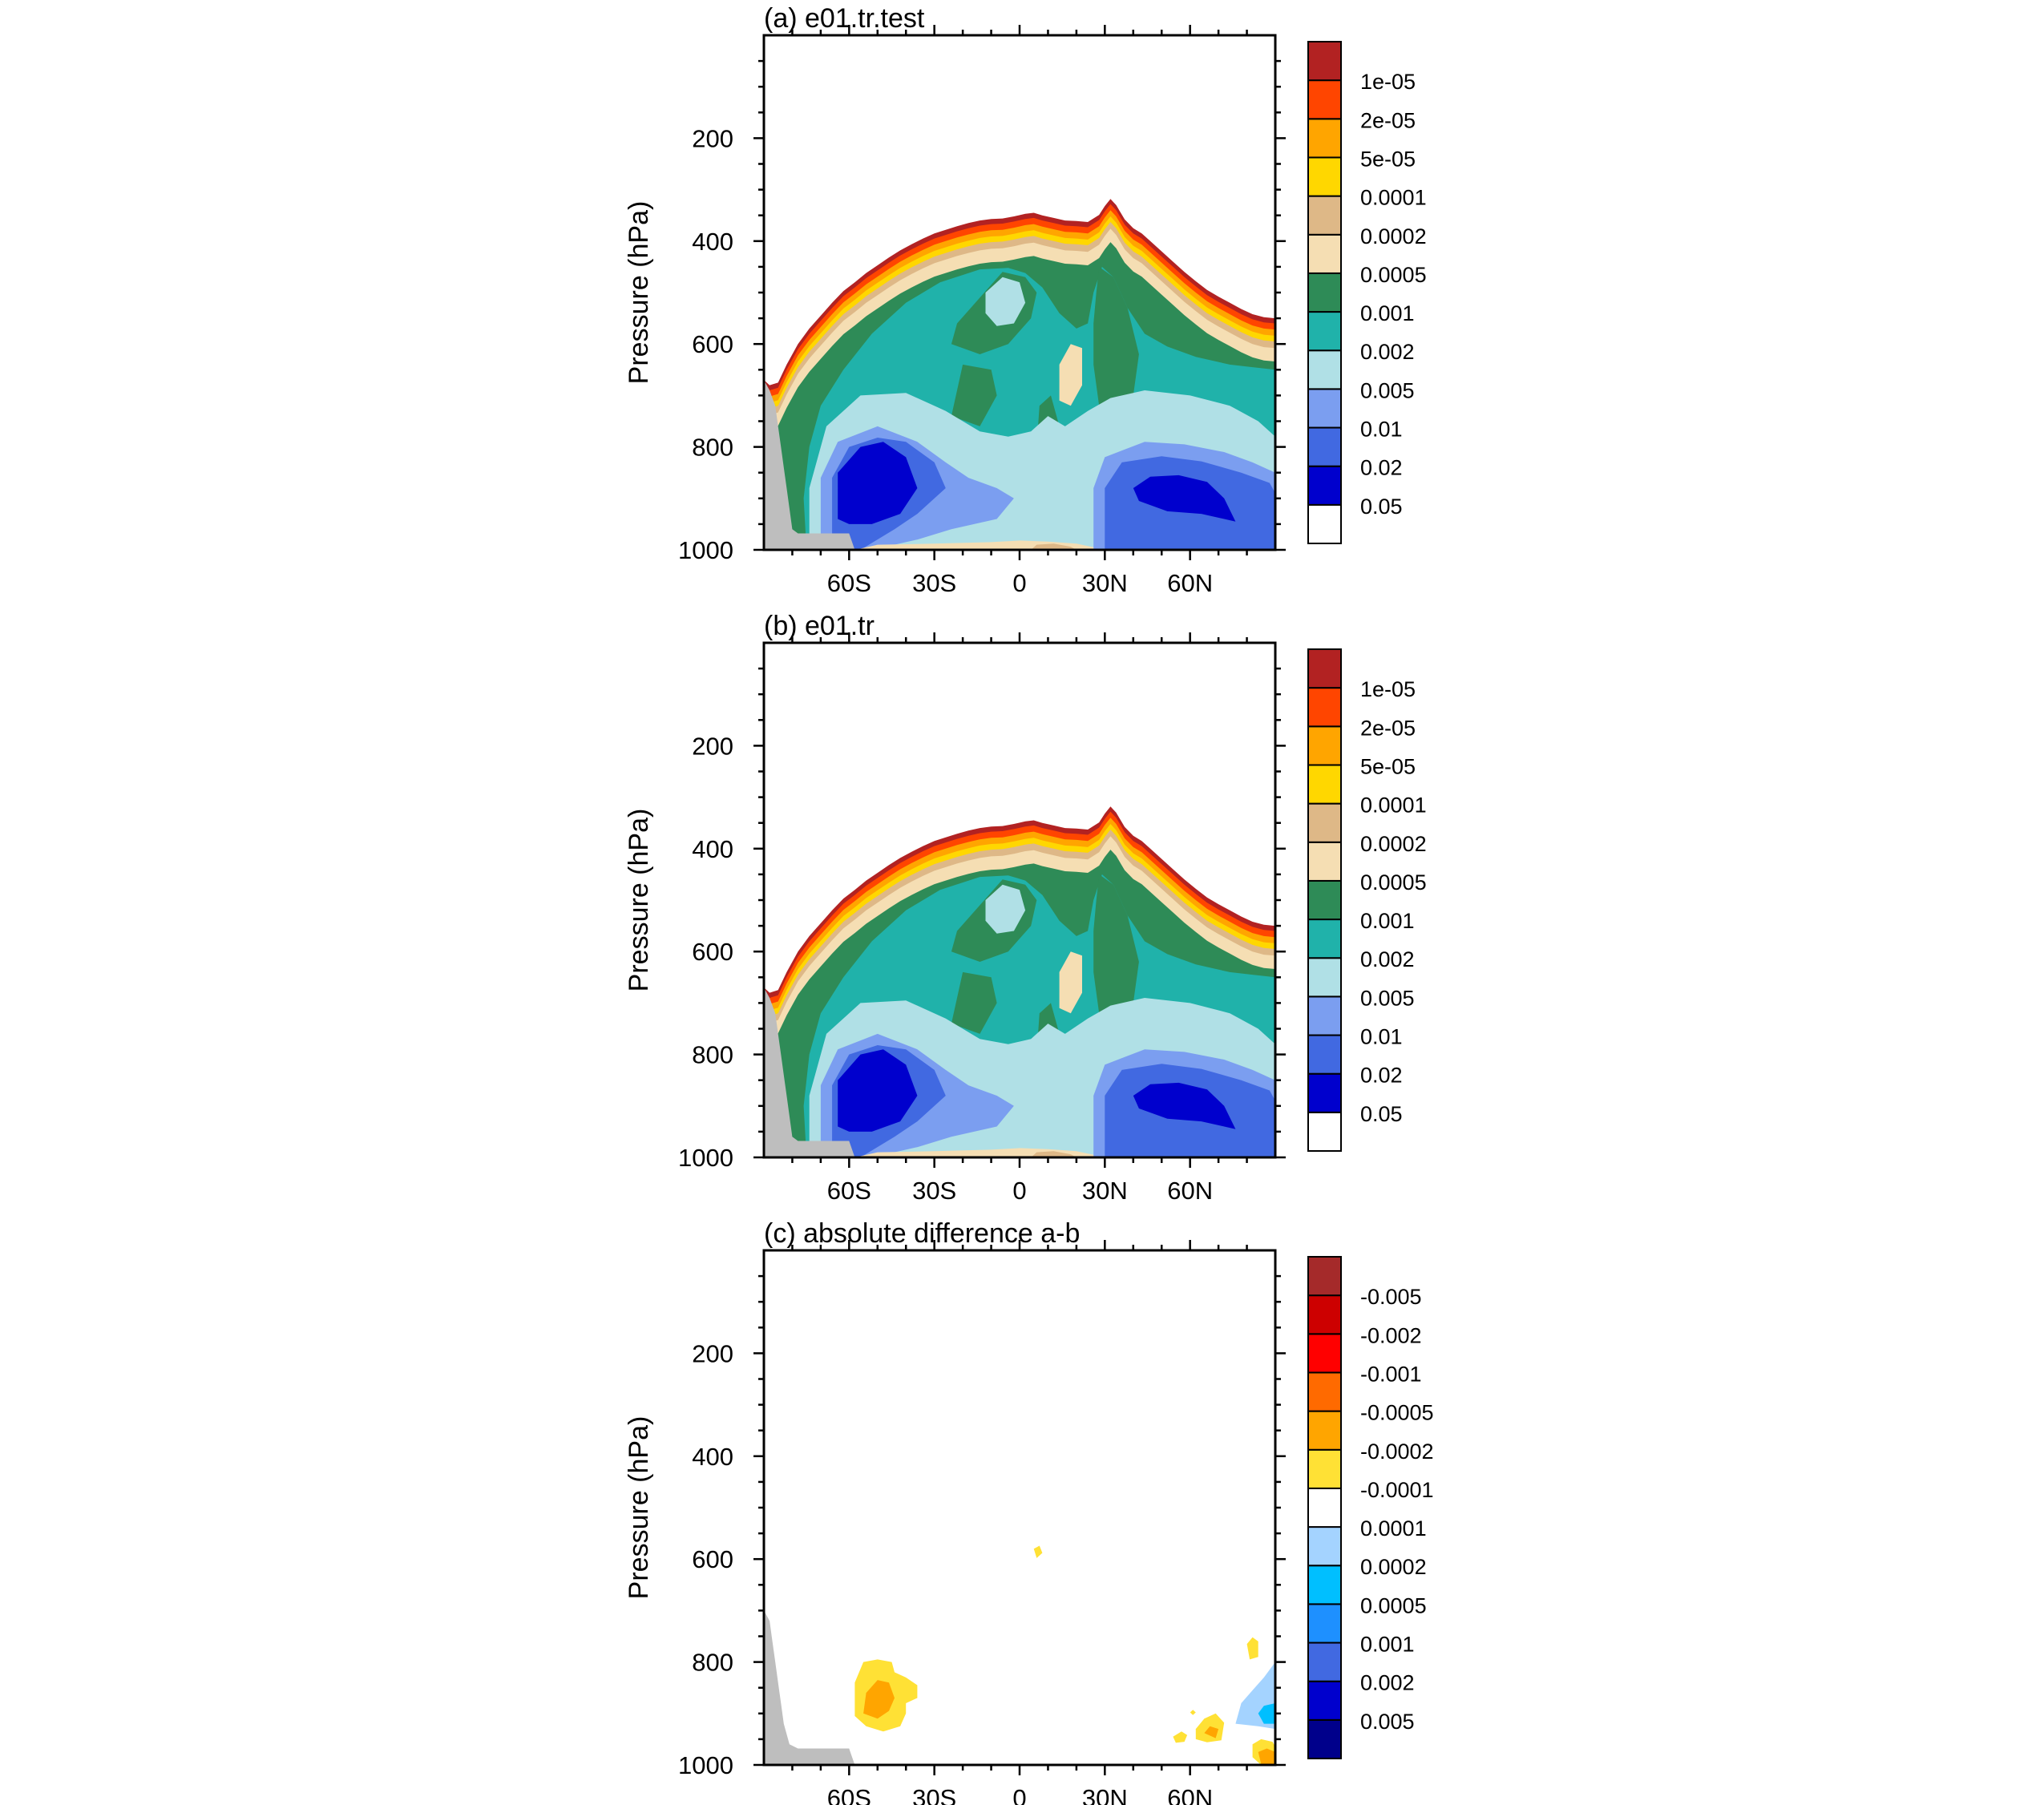 The image size is (2044, 1805). I want to click on y-tick-label: 200, so click(712, 1353).